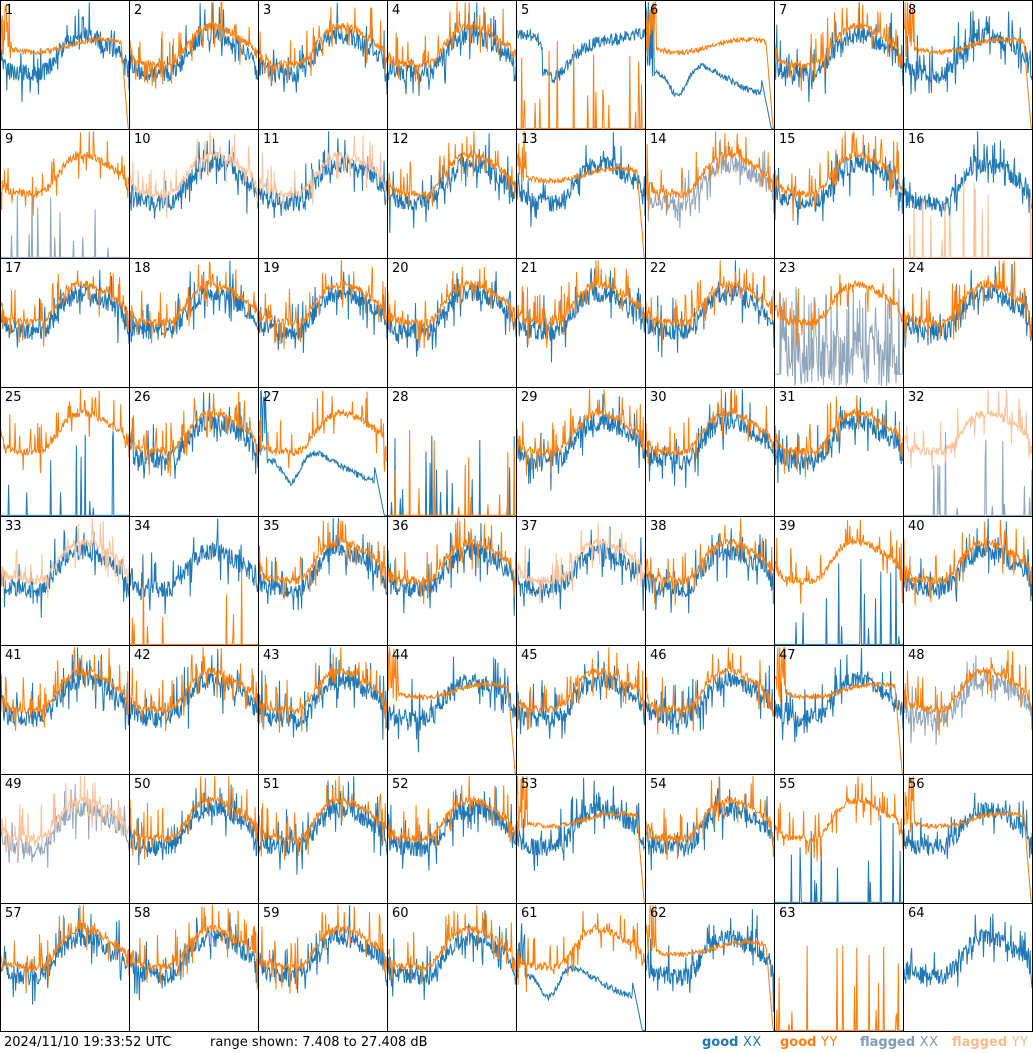  I want to click on panel-number: 18, so click(142, 268).